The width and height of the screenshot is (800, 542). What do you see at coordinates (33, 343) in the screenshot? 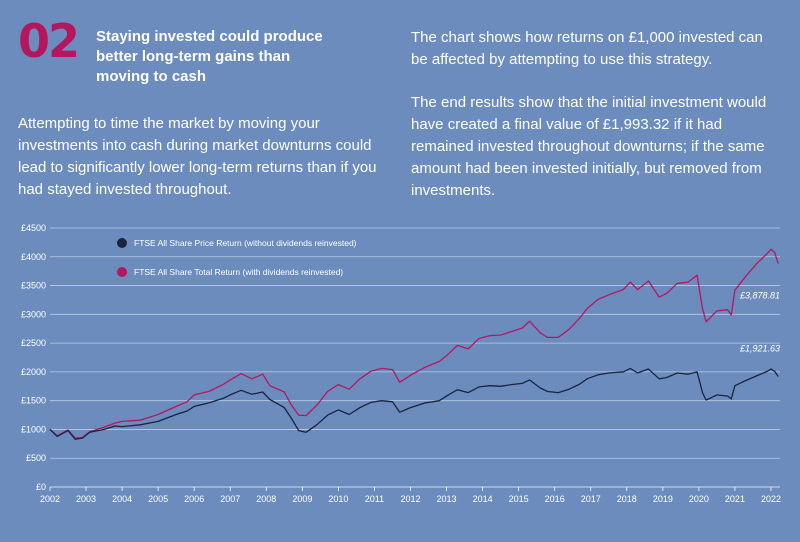
I see `y-tick-label: £2500` at bounding box center [33, 343].